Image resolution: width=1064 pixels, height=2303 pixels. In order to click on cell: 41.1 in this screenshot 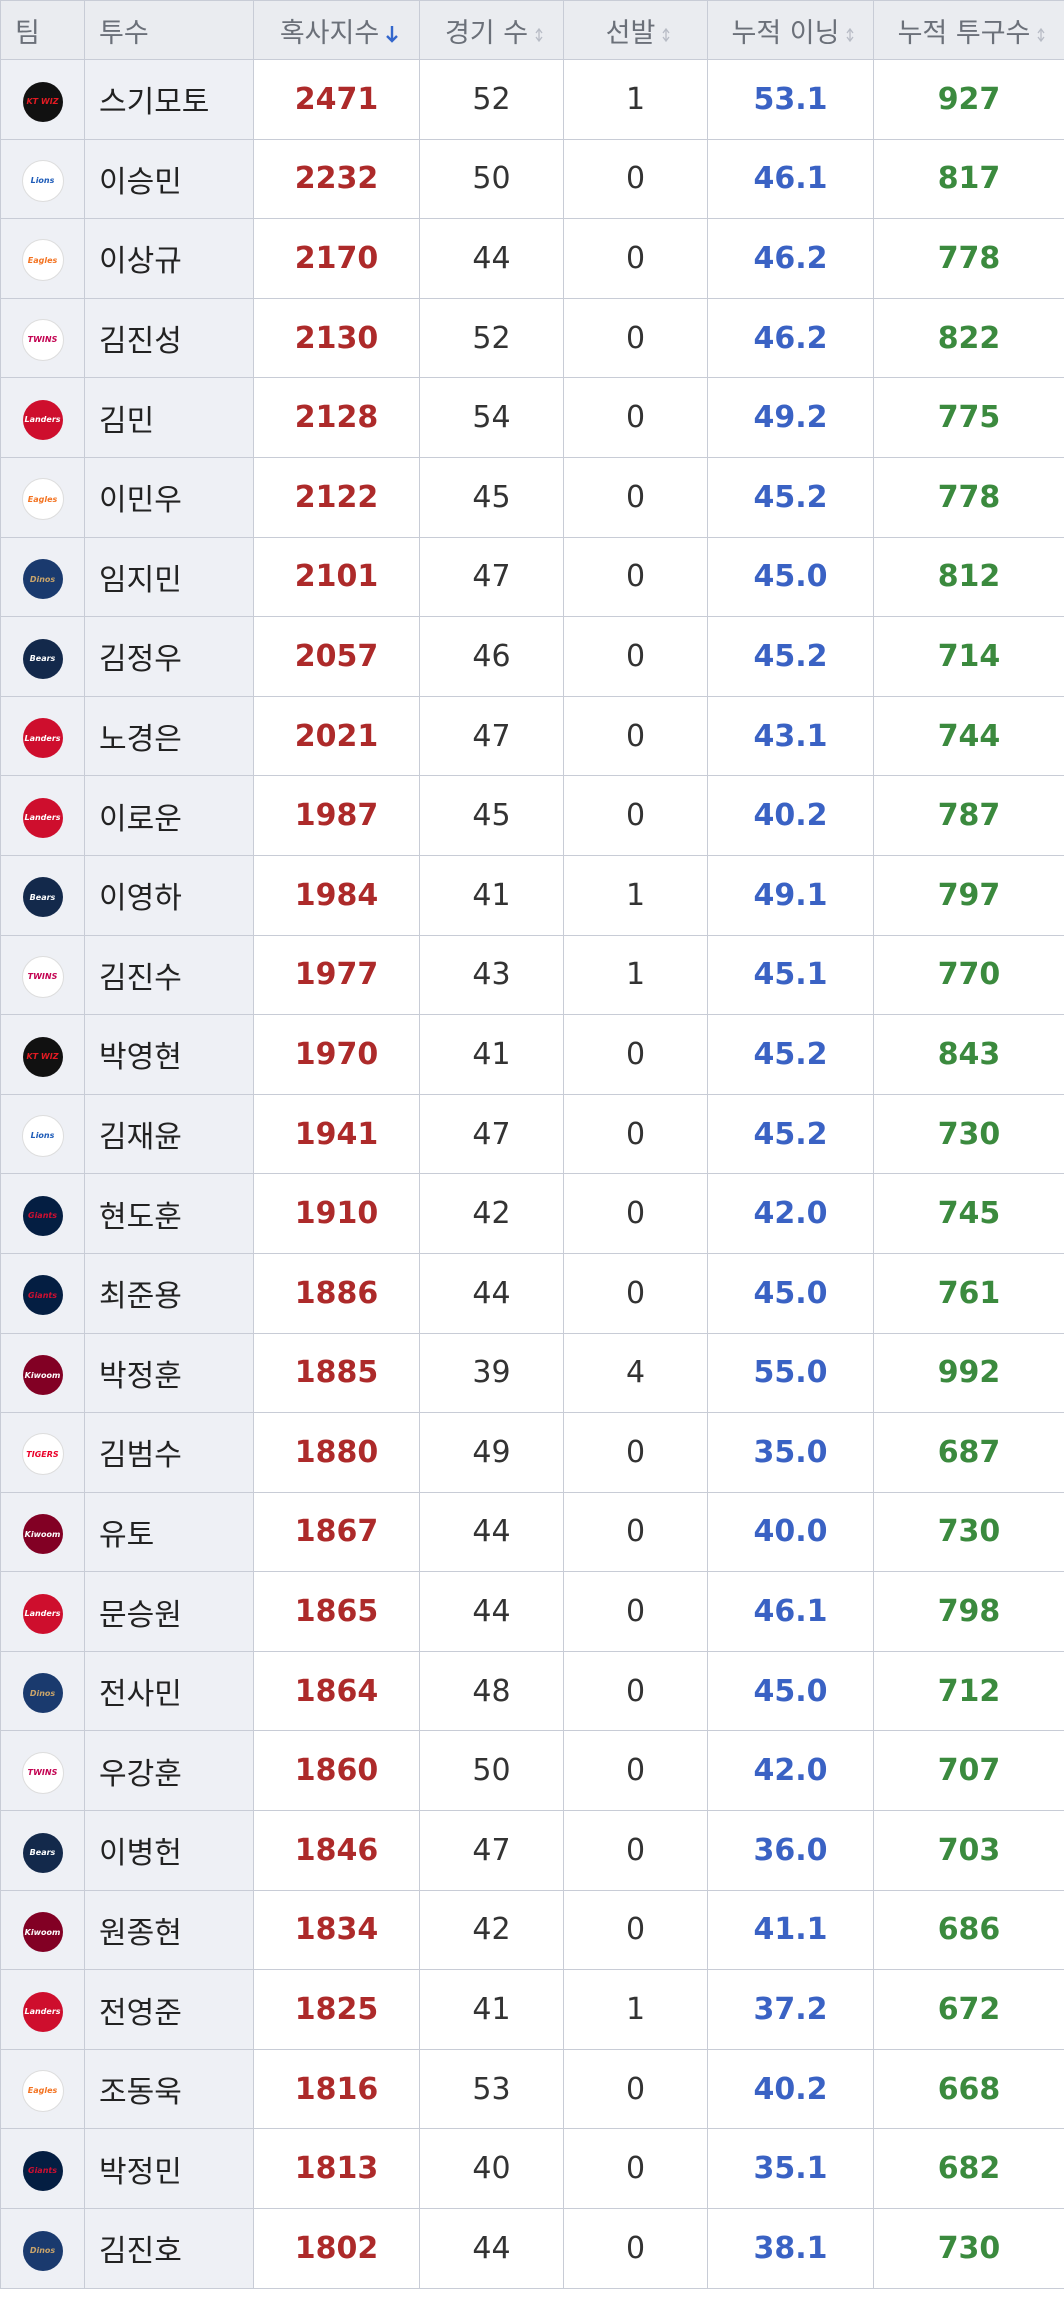, I will do `click(790, 1930)`.